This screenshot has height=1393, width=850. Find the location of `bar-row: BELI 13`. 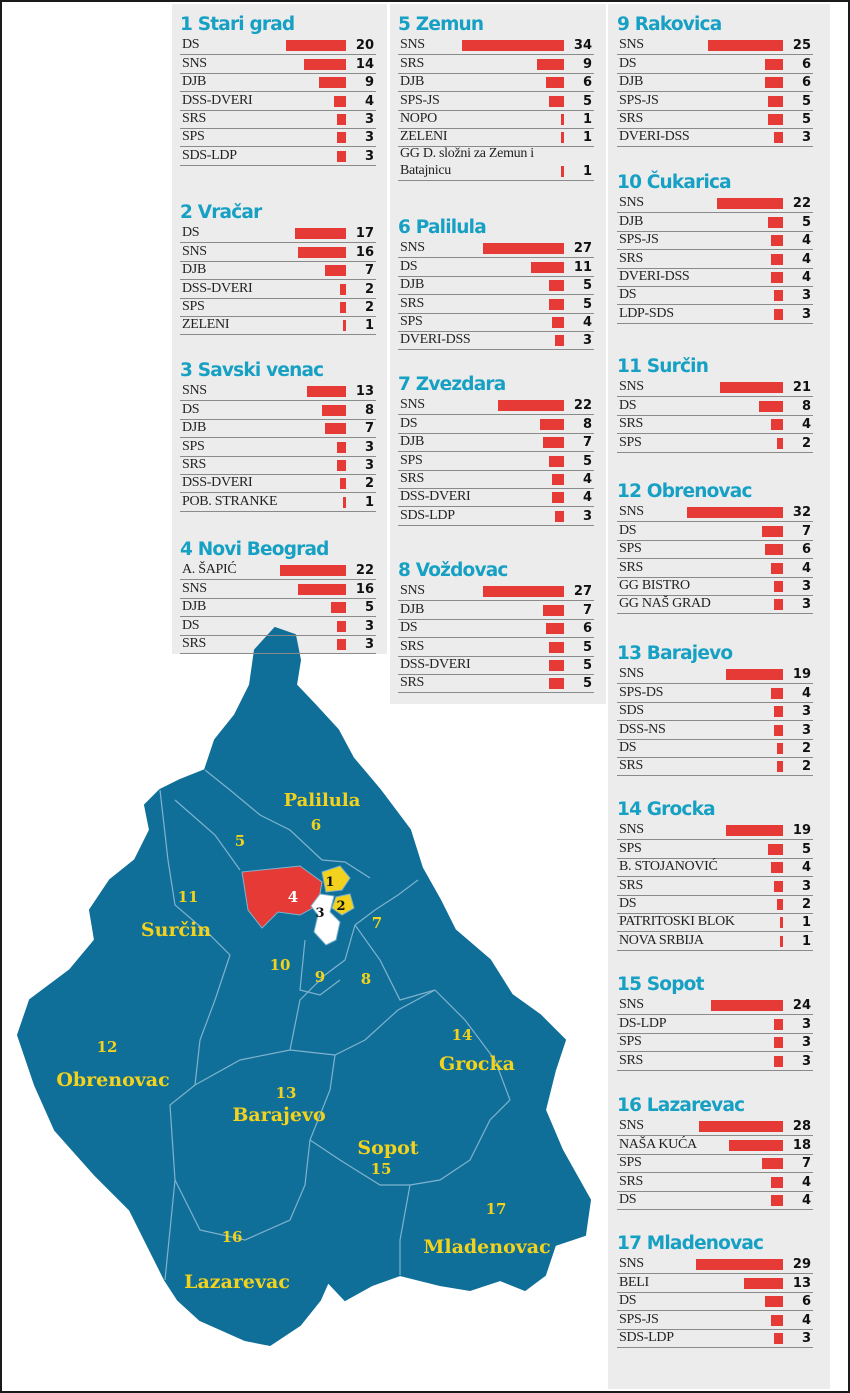

bar-row: BELI 13 is located at coordinates (715, 1283).